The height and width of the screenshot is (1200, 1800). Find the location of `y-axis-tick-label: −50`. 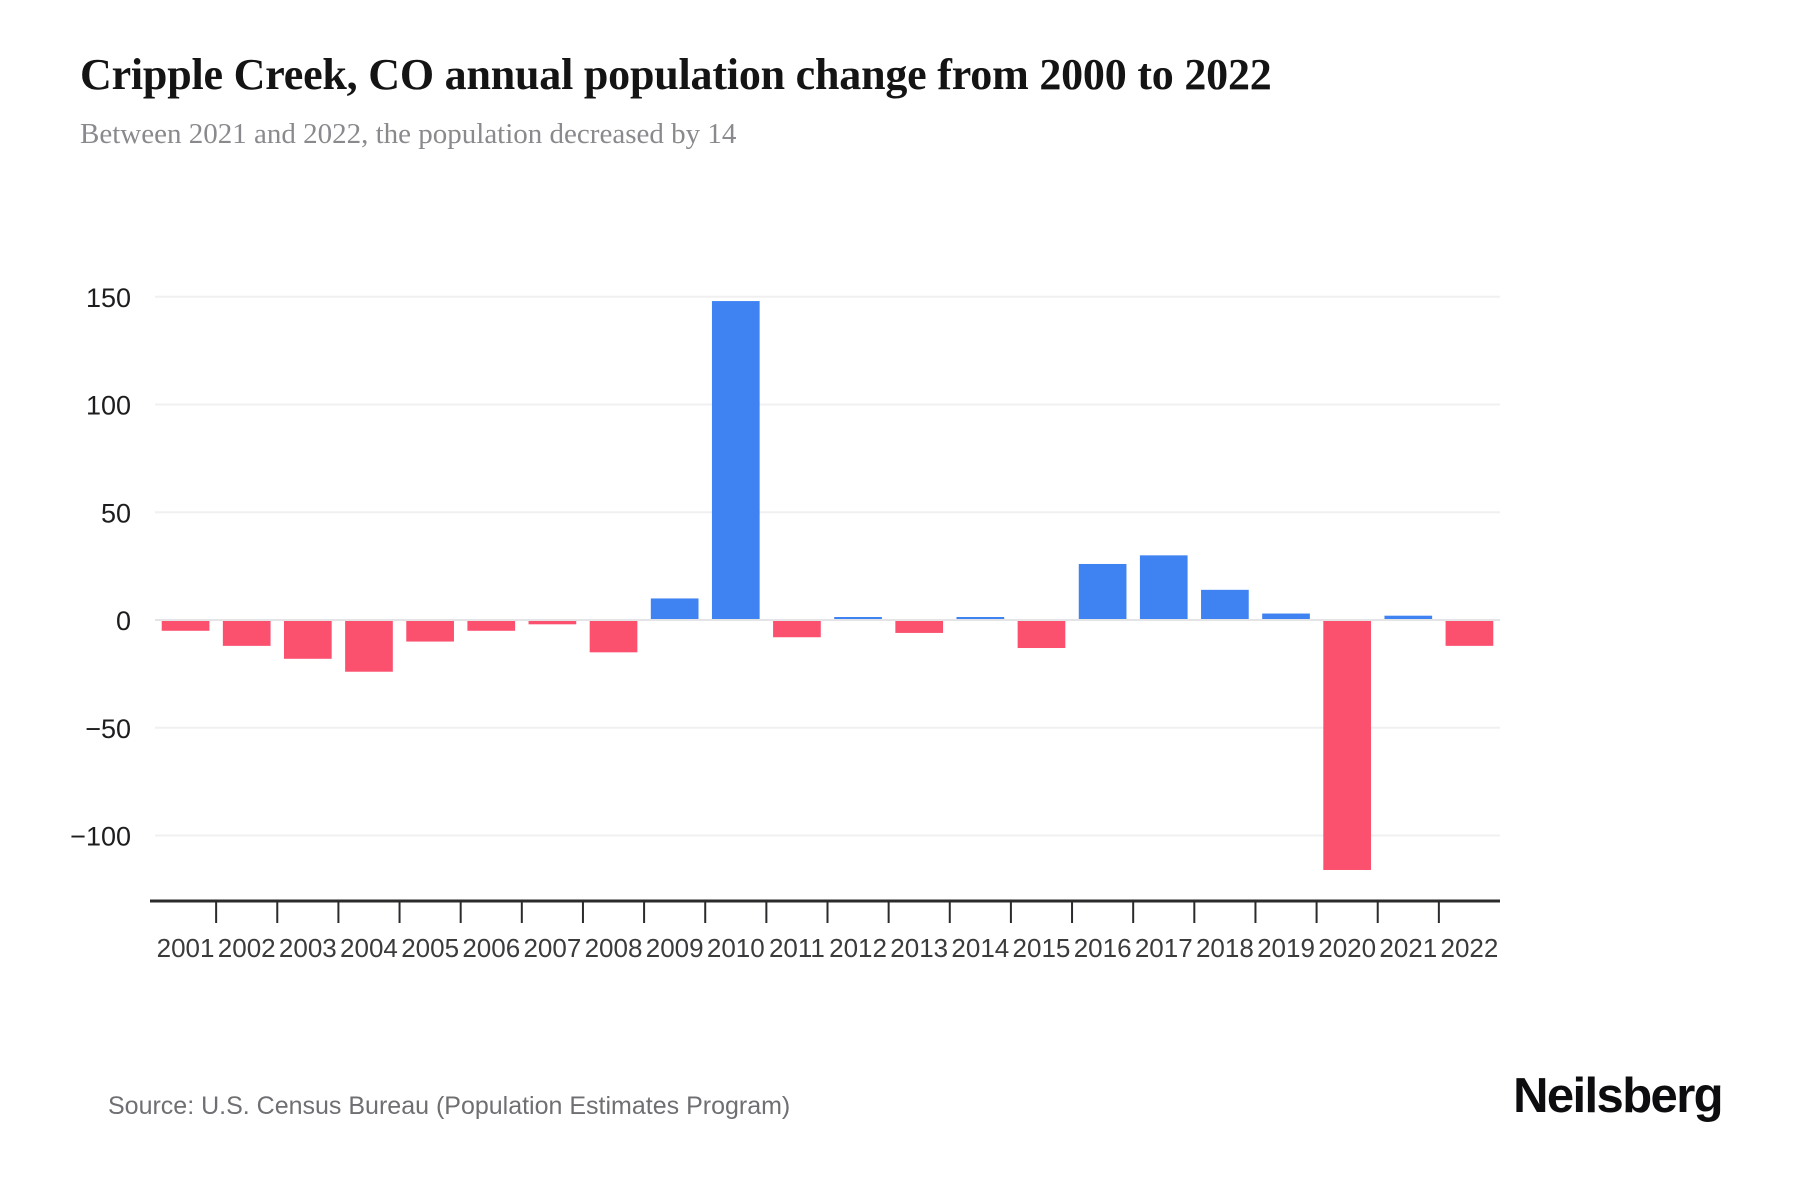

y-axis-tick-label: −50 is located at coordinates (108, 729).